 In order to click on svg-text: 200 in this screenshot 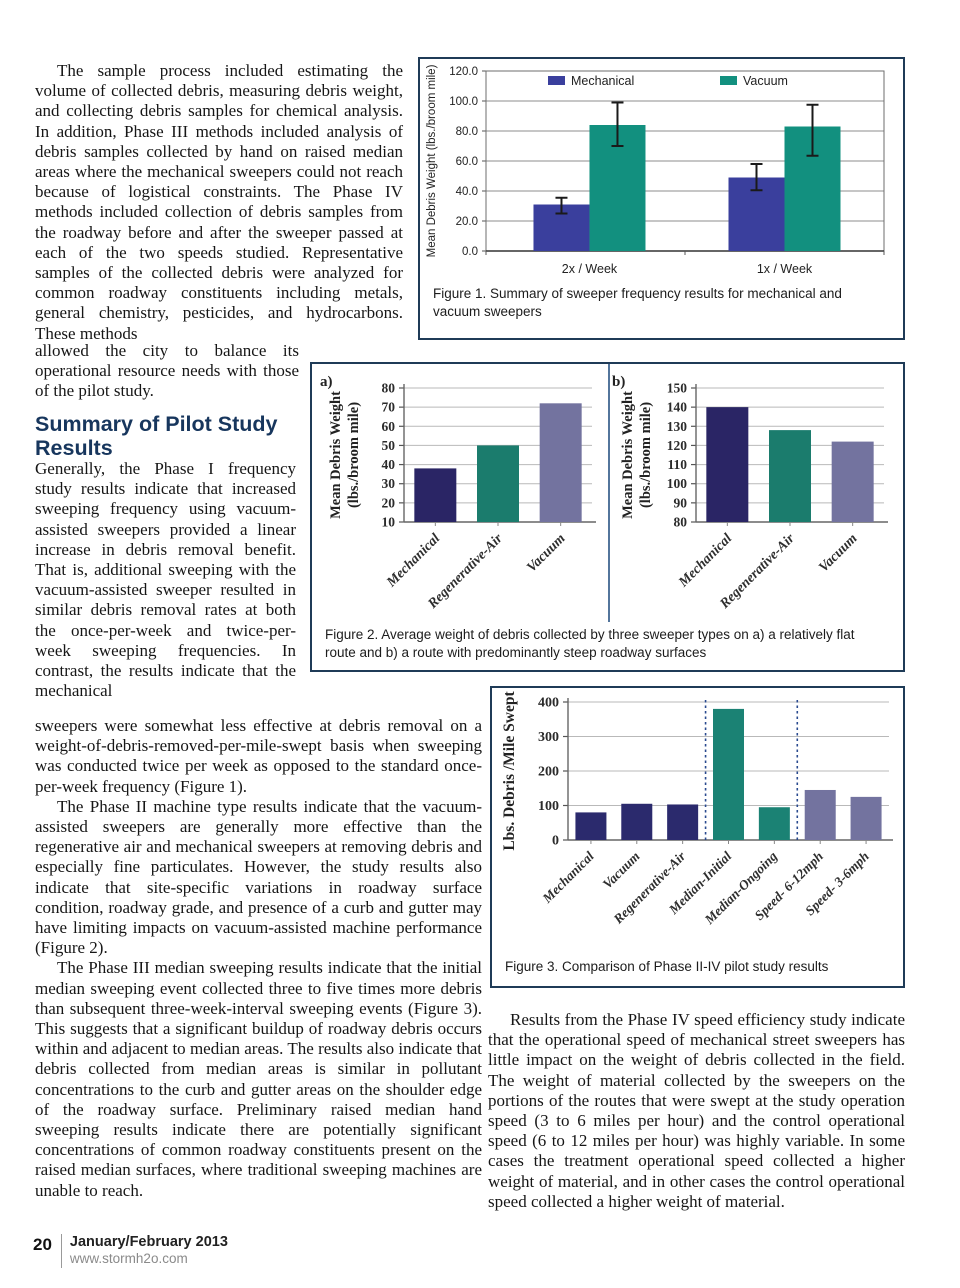, I will do `click(548, 772)`.